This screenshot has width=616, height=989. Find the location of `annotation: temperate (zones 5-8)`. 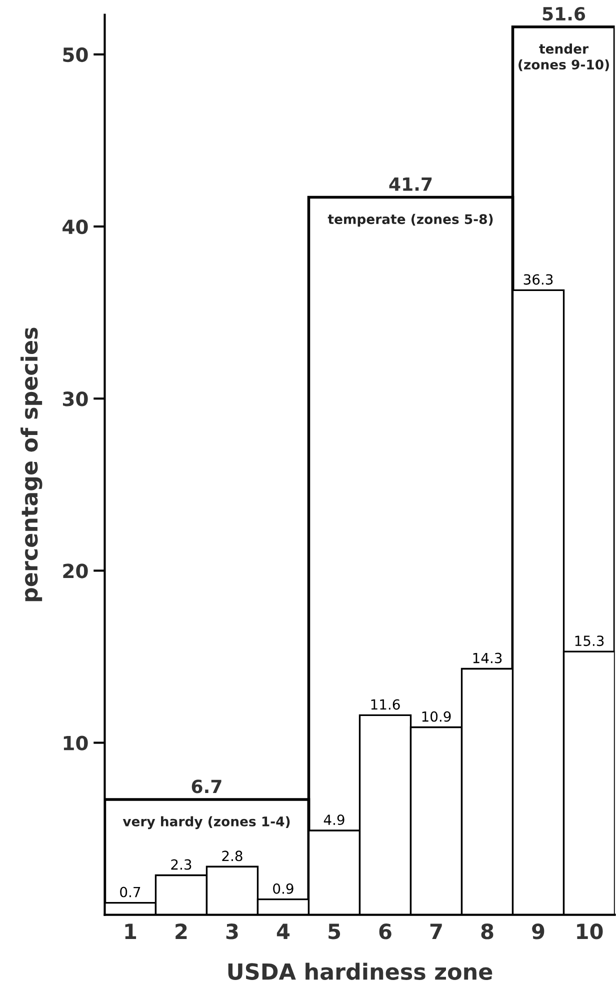

annotation: temperate (zones 5-8) is located at coordinates (410, 220).